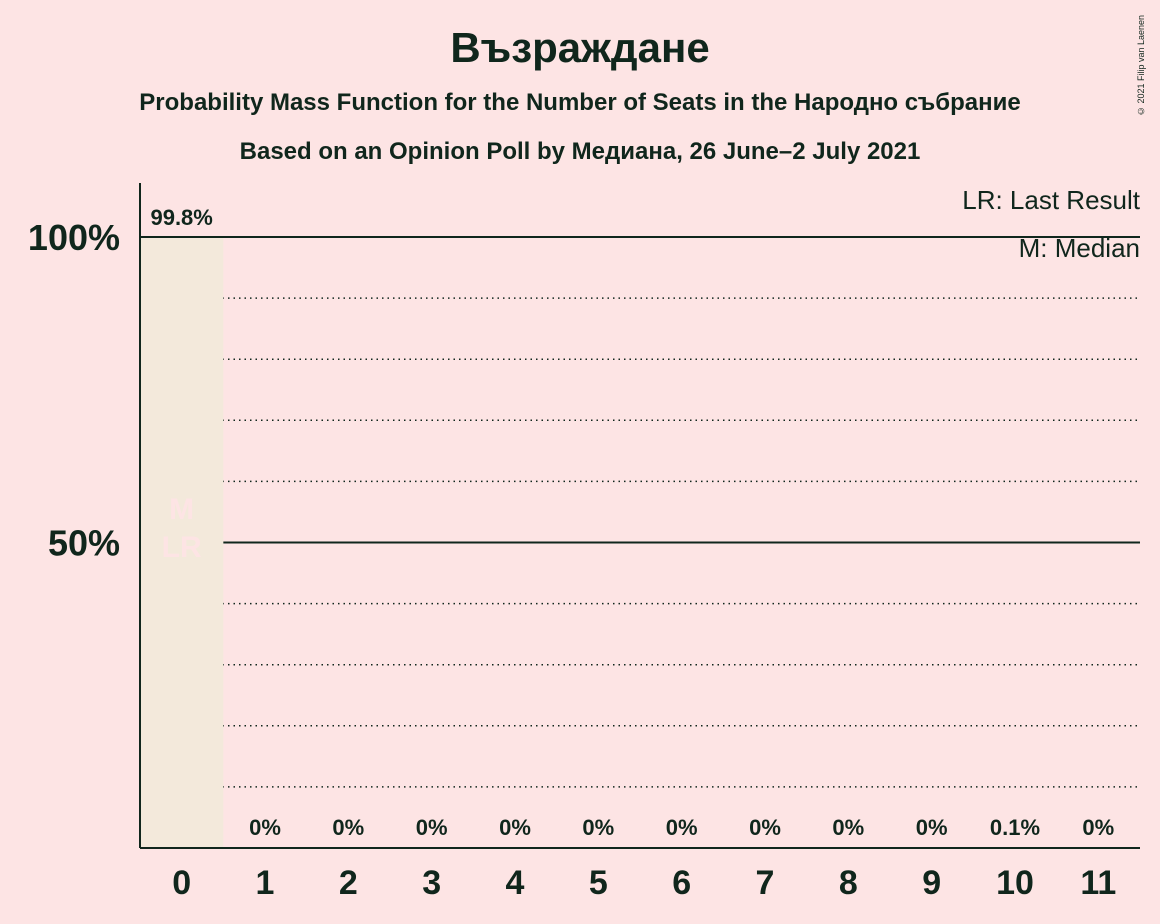 Image resolution: width=1160 pixels, height=924 pixels. What do you see at coordinates (348, 883) in the screenshot?
I see `x-tick-label: 2` at bounding box center [348, 883].